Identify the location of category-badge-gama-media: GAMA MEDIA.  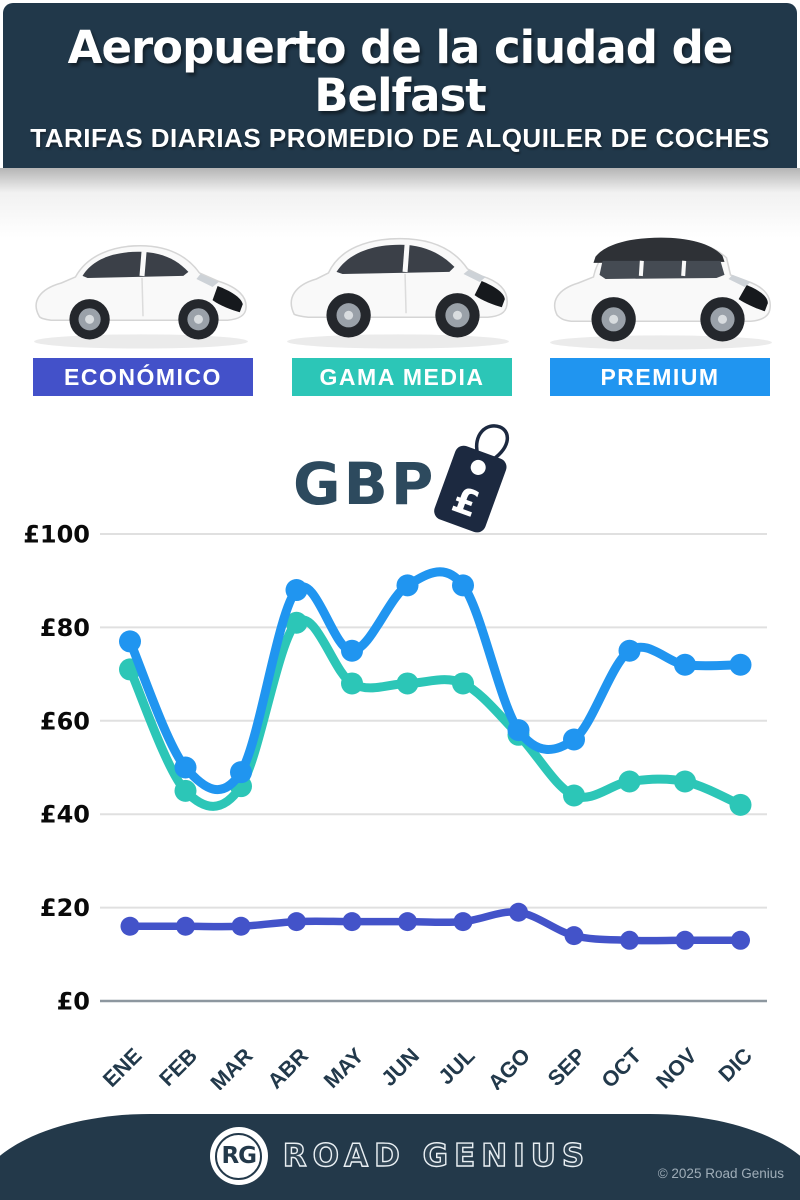
(402, 377).